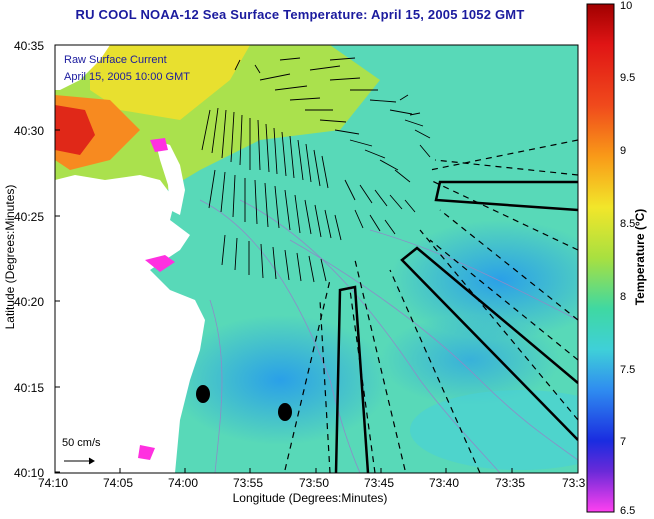 The width and height of the screenshot is (654, 519). Describe the element at coordinates (53, 483) in the screenshot. I see `x-tick-label: 74:10` at that location.